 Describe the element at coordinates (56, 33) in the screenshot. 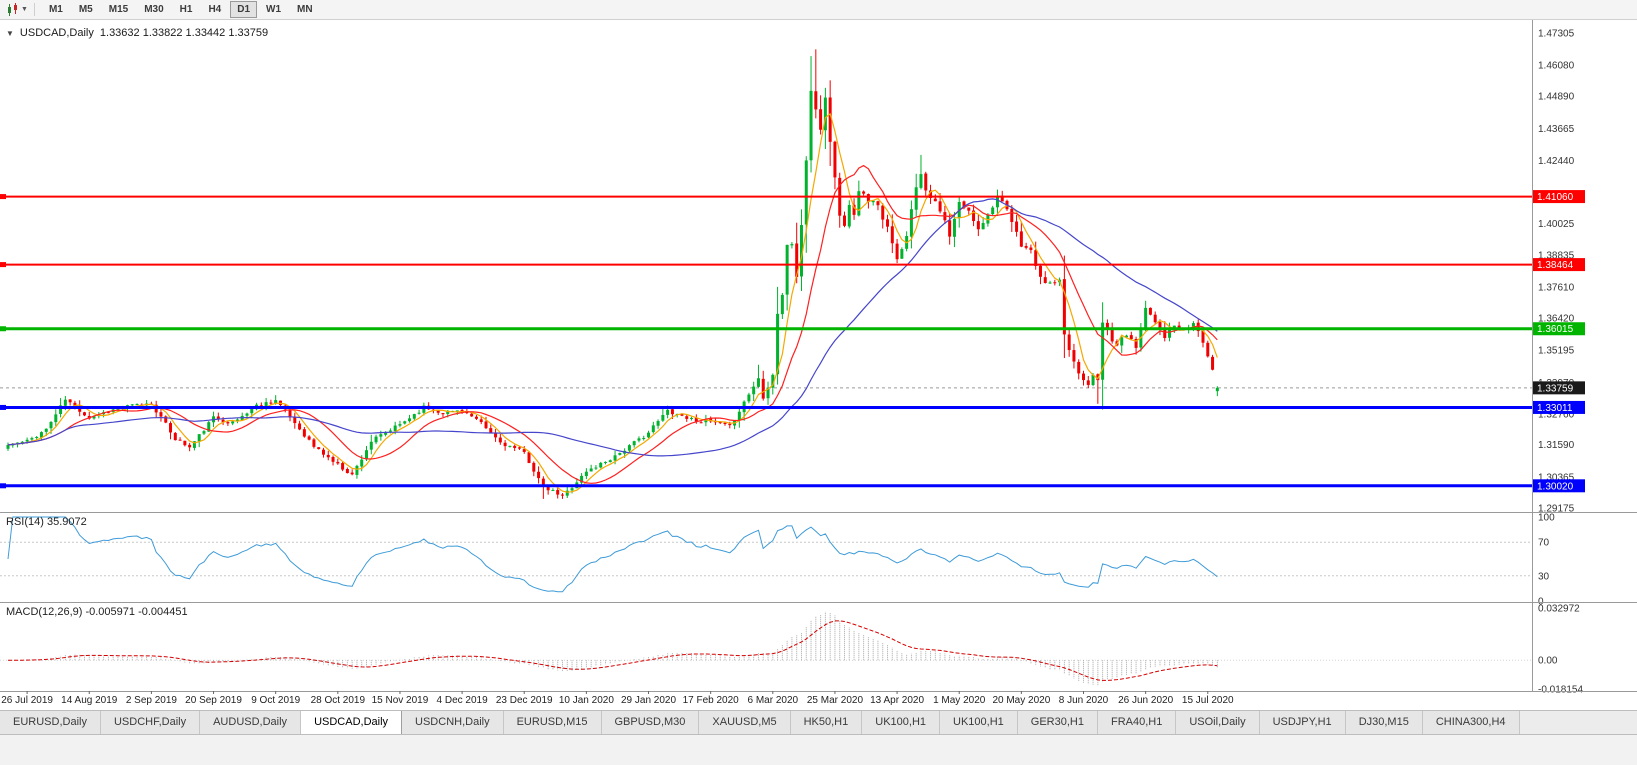

I see `symbol-label: USDCAD,Daily` at that location.